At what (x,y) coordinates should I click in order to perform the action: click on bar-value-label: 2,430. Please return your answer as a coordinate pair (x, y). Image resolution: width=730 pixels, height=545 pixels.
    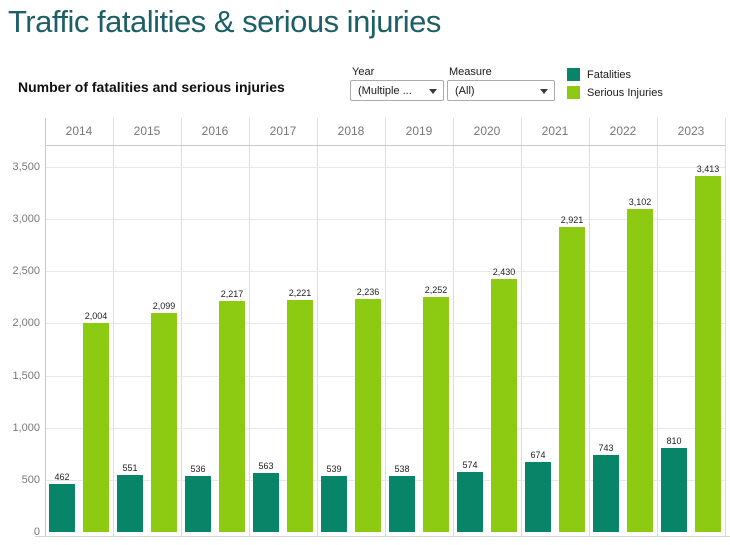
    Looking at the image, I should click on (504, 272).